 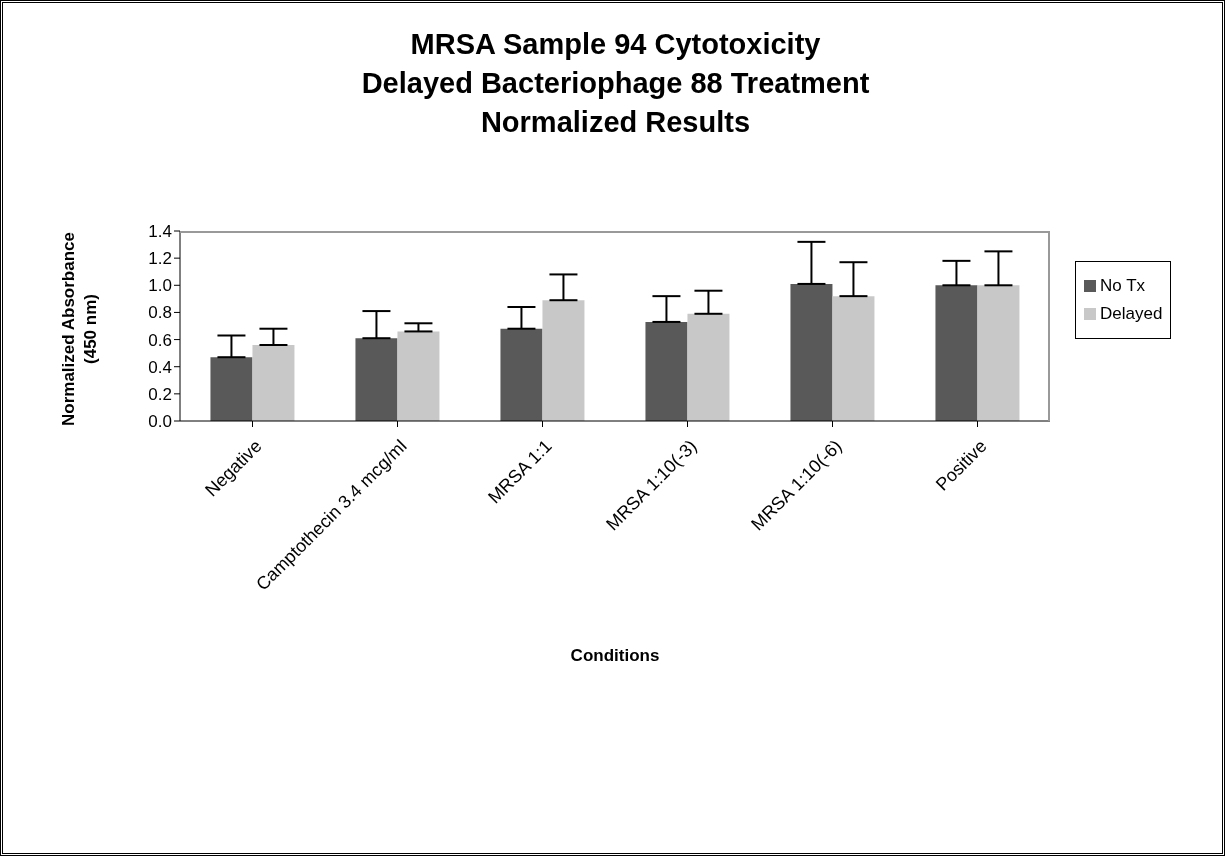 What do you see at coordinates (160, 394) in the screenshot?
I see `y-tick-label: 0.2` at bounding box center [160, 394].